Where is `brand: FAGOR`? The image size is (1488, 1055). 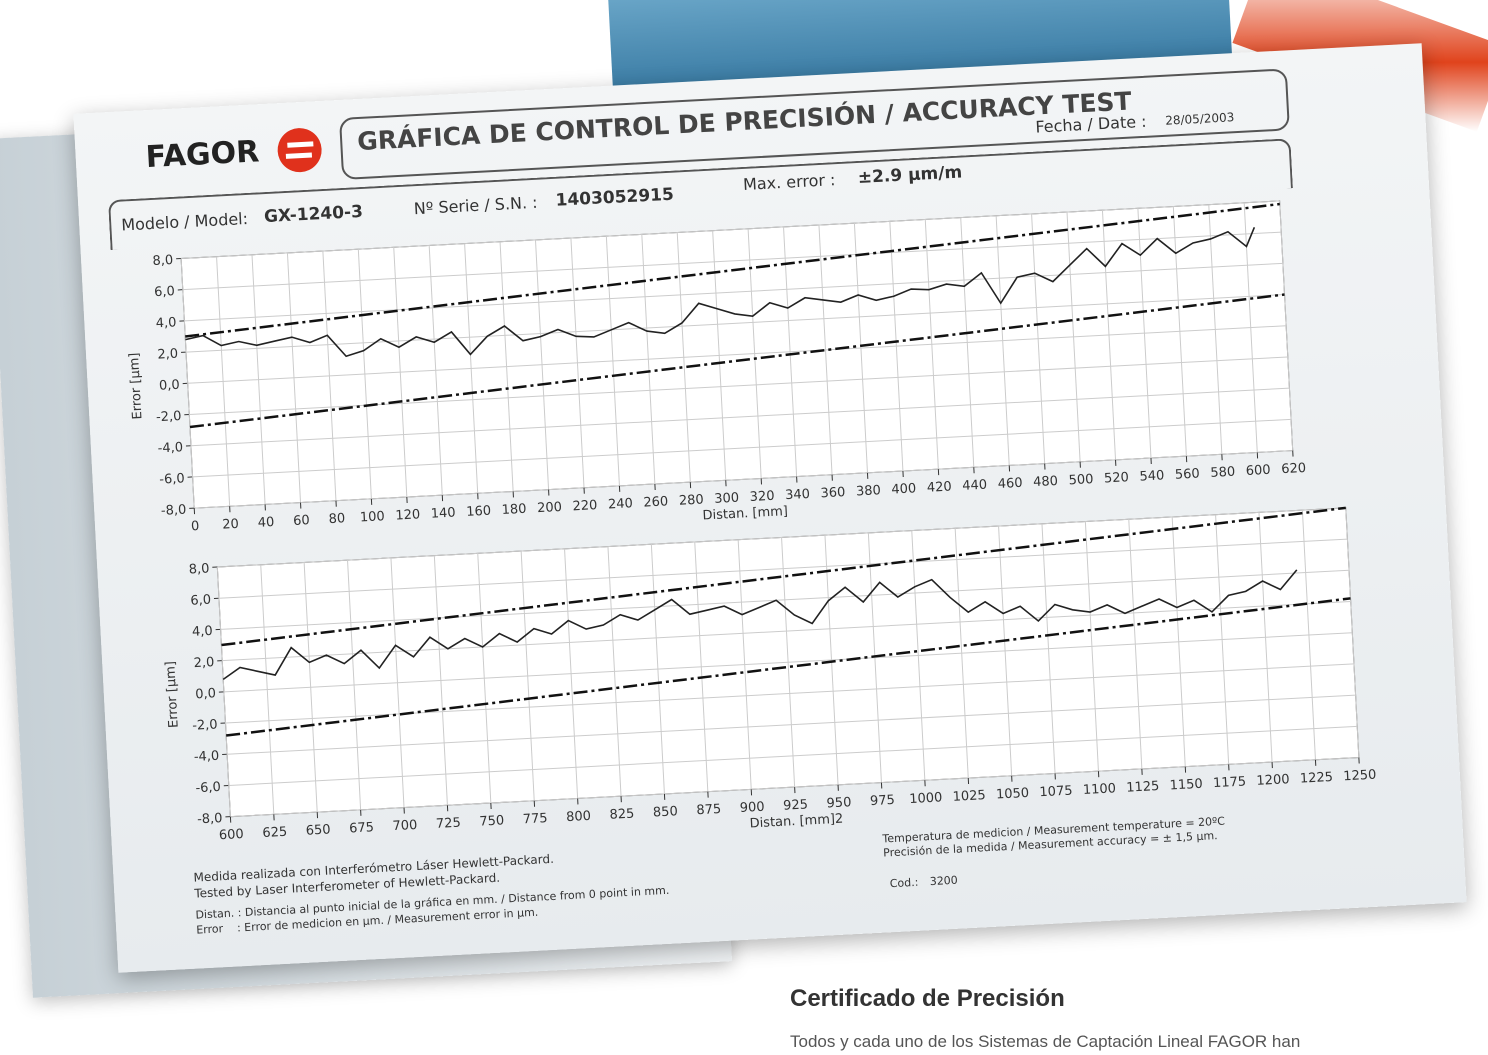 brand: FAGOR is located at coordinates (202, 155).